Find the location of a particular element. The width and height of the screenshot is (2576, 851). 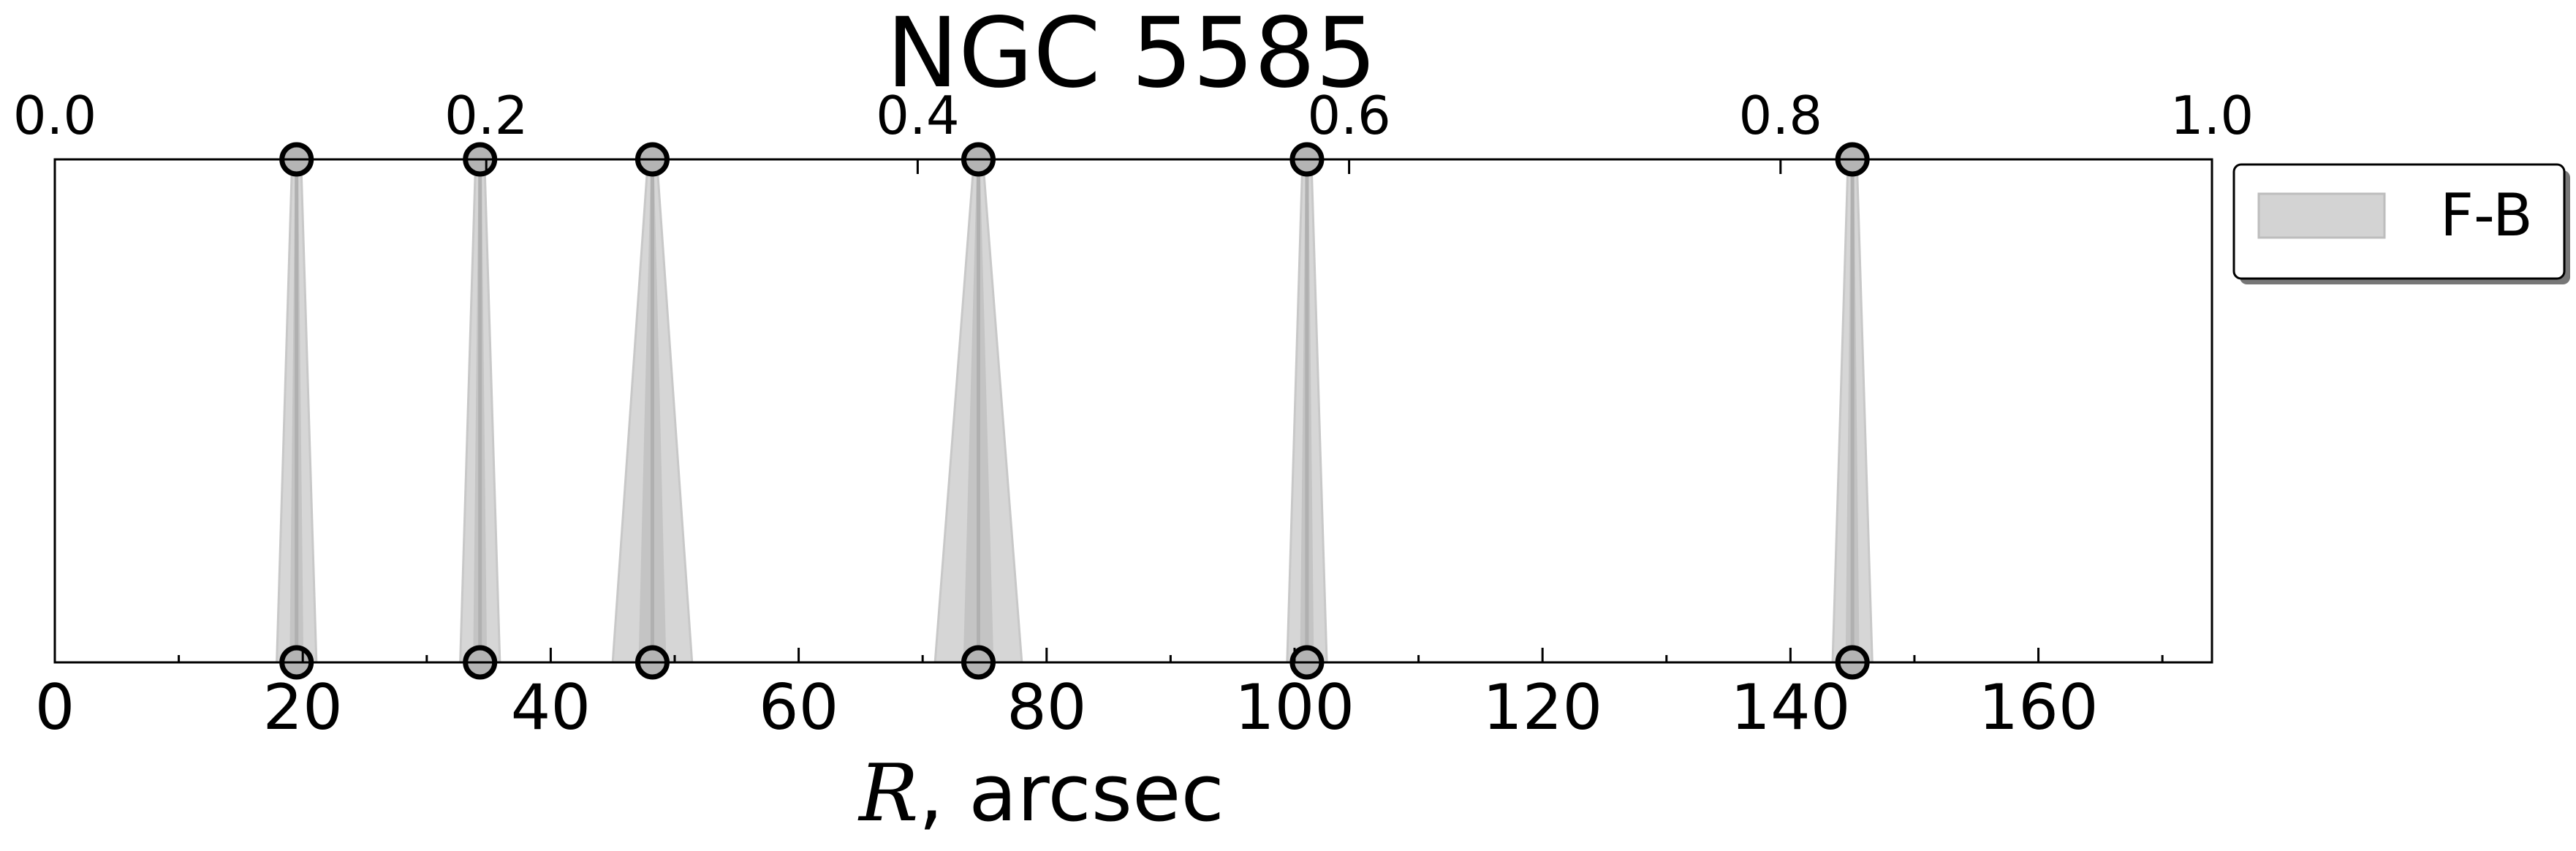

bottom-tick-label-4: 80 is located at coordinates (1046, 707).